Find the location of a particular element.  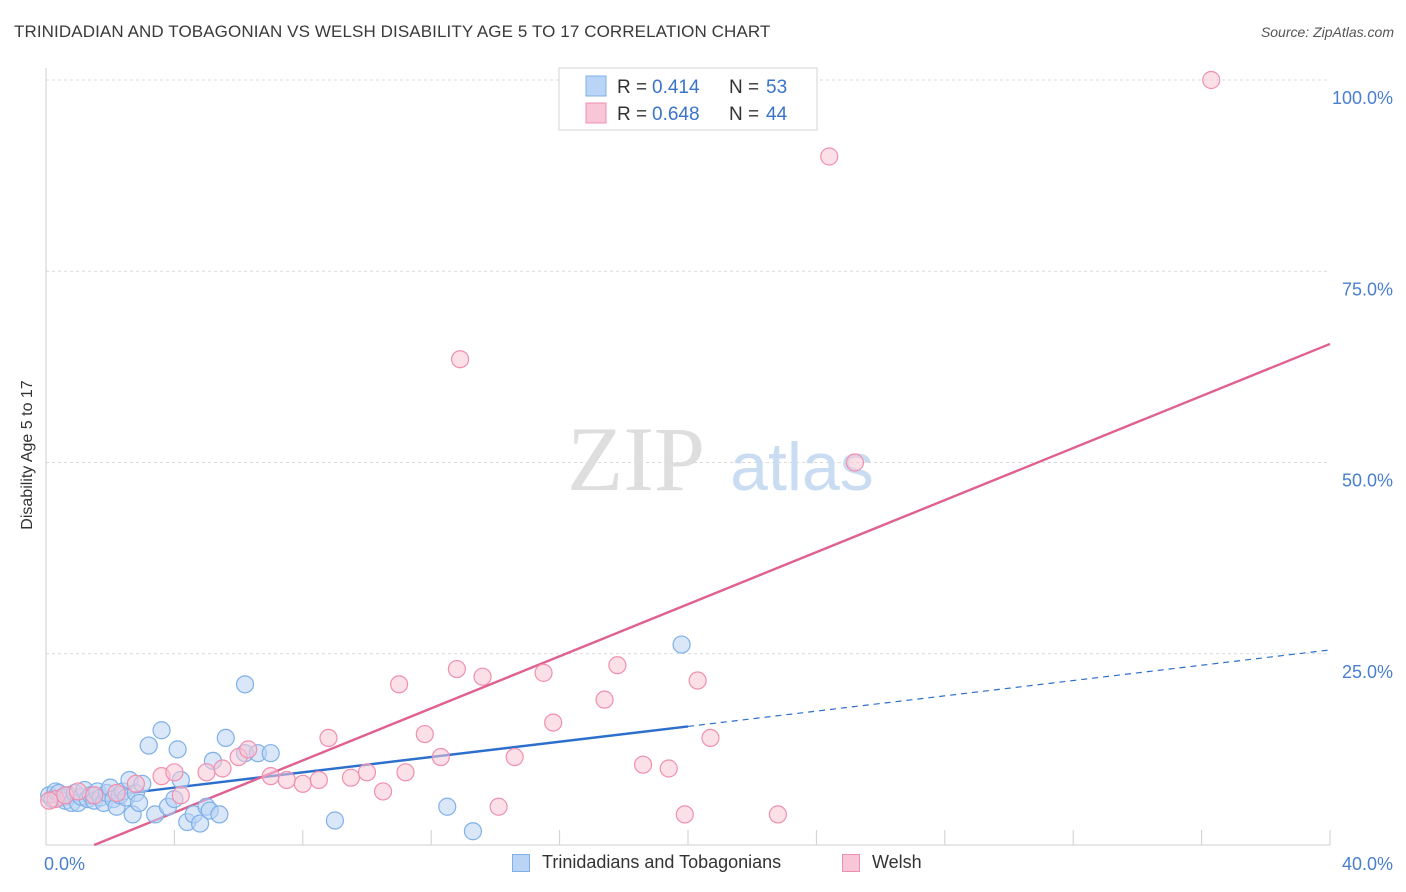

watermark: ZIP atlas is located at coordinates (720, 459).